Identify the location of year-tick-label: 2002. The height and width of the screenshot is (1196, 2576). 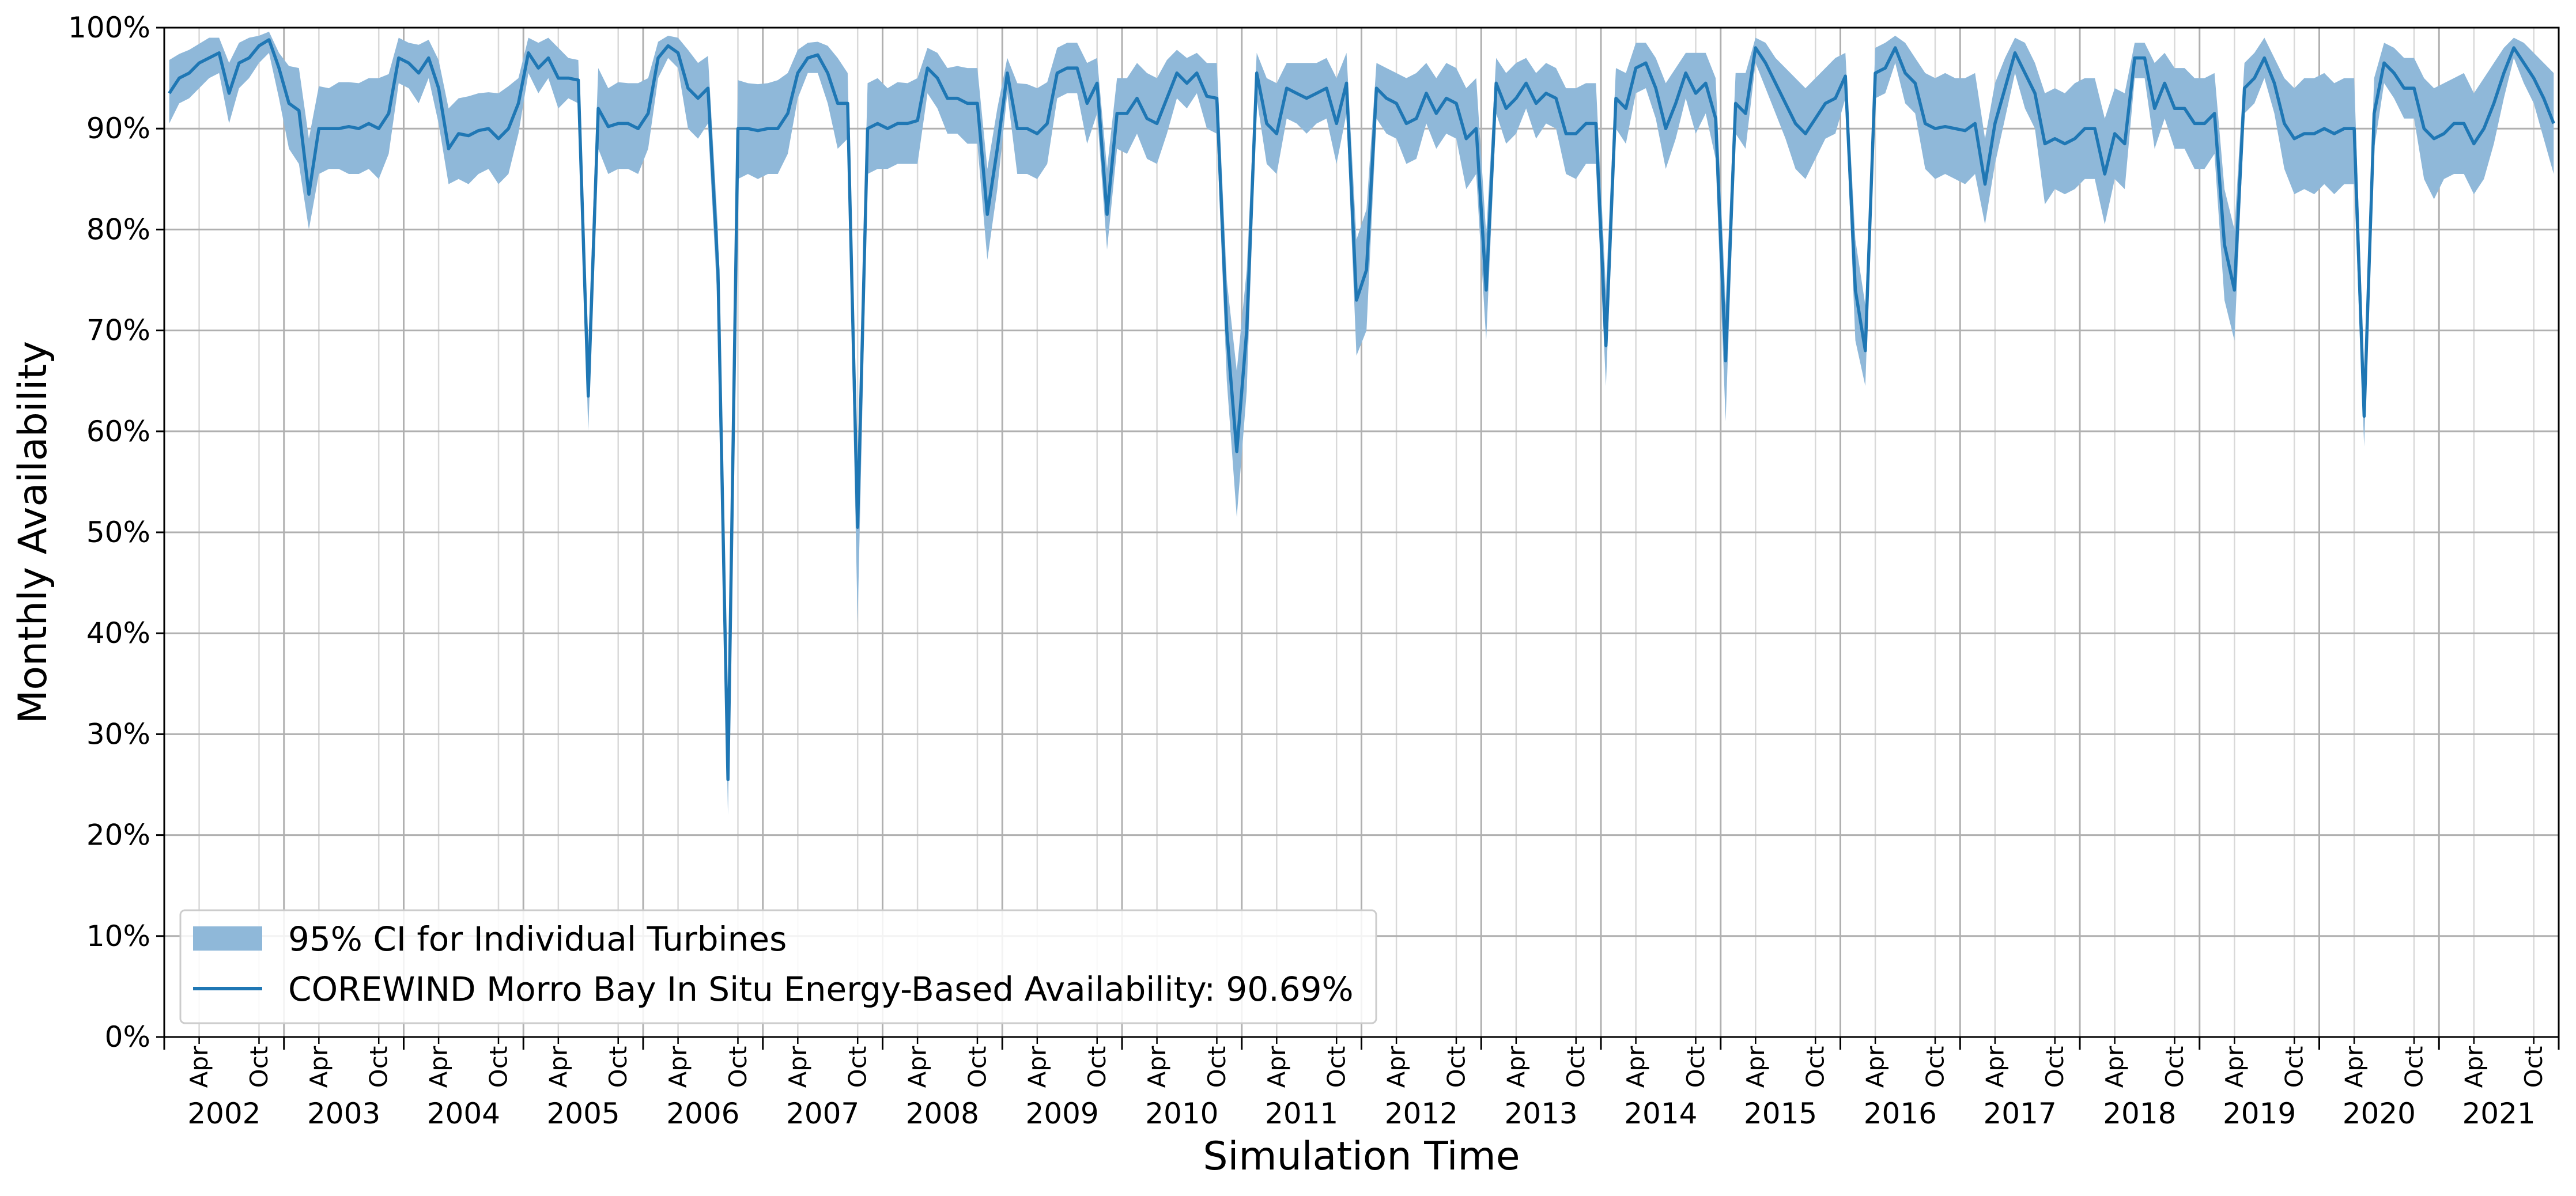
(223, 1113).